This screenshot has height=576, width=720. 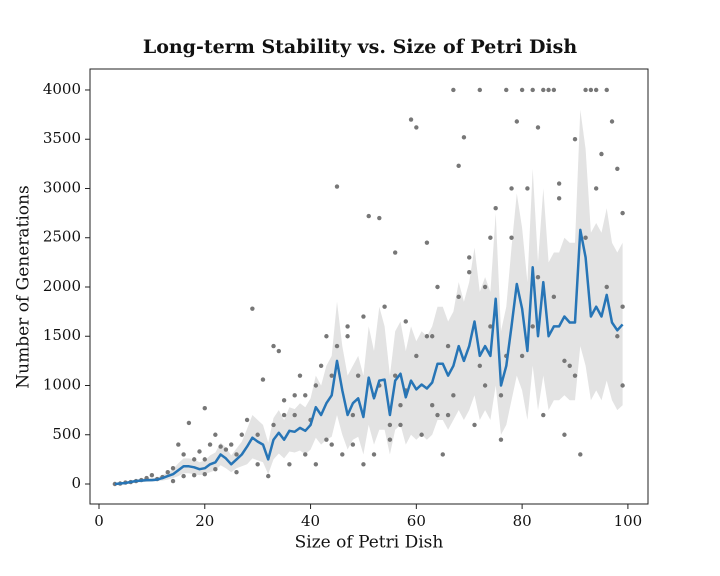 I want to click on x-tick-label: 0, so click(x=99, y=521).